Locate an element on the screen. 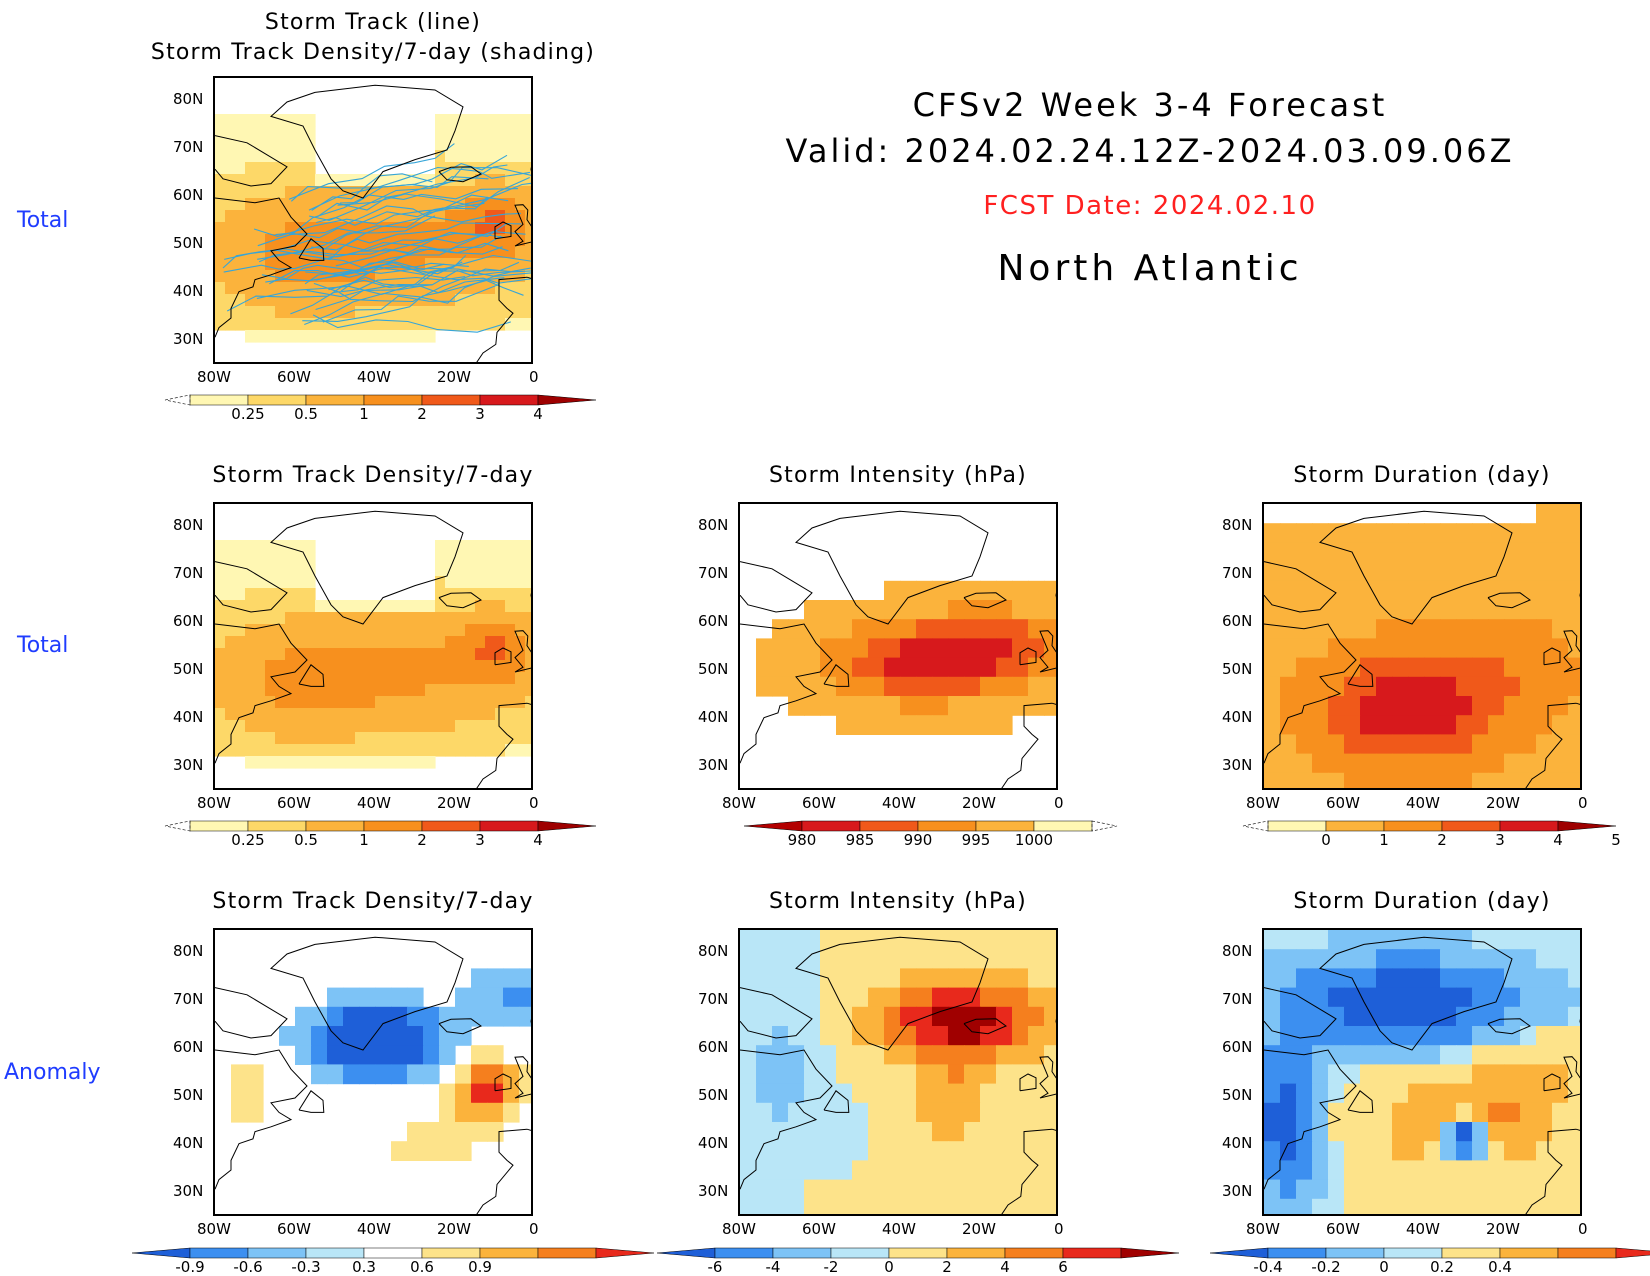 The width and height of the screenshot is (1650, 1276). lat-tick-label: 40N is located at coordinates (1237, 1143).